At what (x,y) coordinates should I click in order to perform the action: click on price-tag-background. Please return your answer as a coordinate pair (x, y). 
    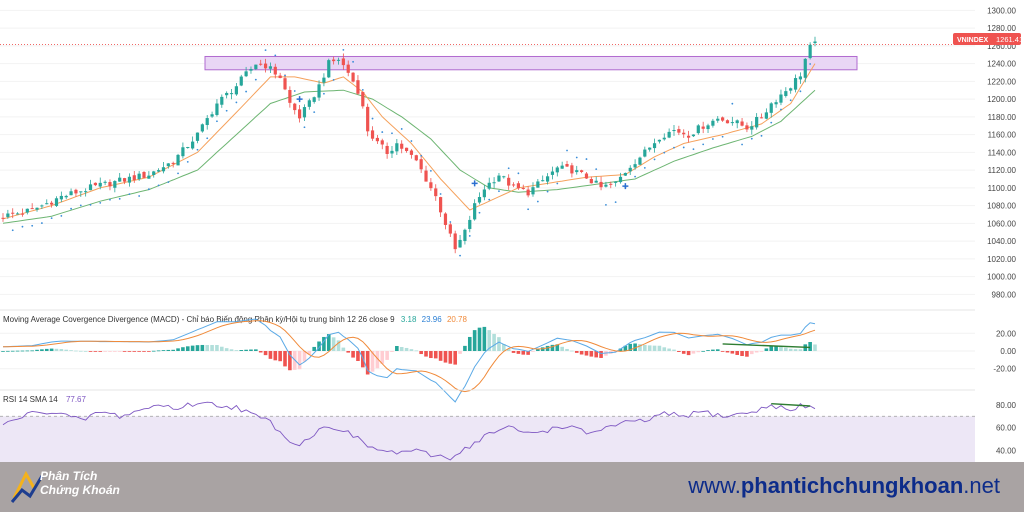
    Looking at the image, I should click on (987, 39).